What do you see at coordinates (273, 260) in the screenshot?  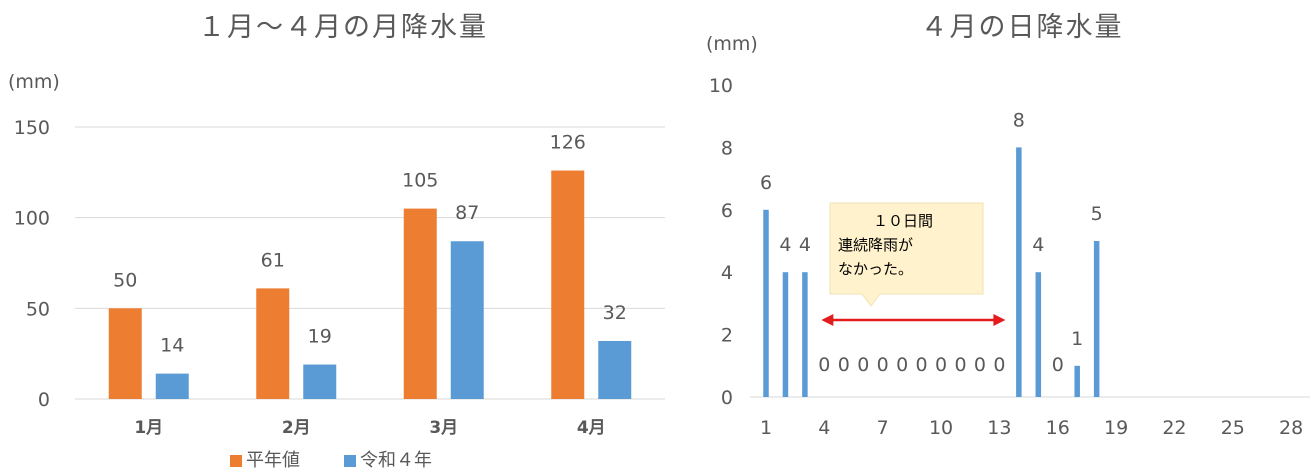 I see `bar-value-label: 61` at bounding box center [273, 260].